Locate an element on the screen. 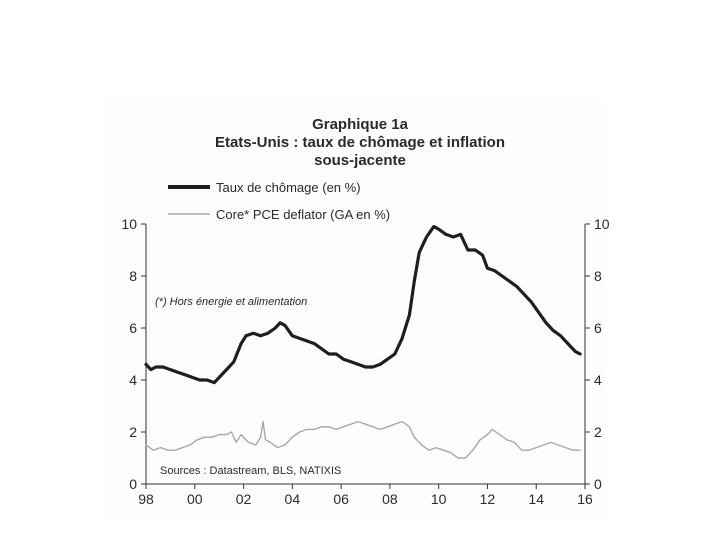 The height and width of the screenshot is (540, 720). x-tick-label: 04 is located at coordinates (293, 499).